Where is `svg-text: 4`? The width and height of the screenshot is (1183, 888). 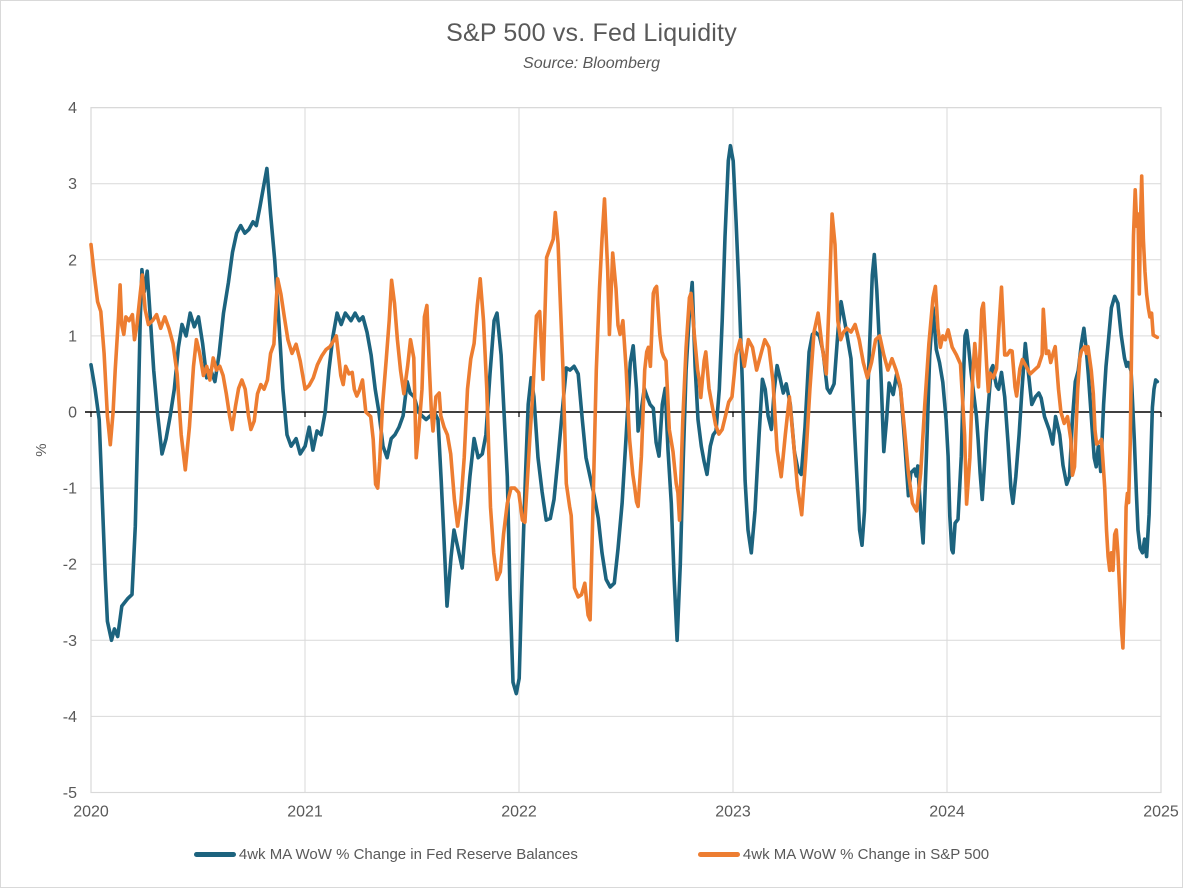 svg-text: 4 is located at coordinates (72, 108).